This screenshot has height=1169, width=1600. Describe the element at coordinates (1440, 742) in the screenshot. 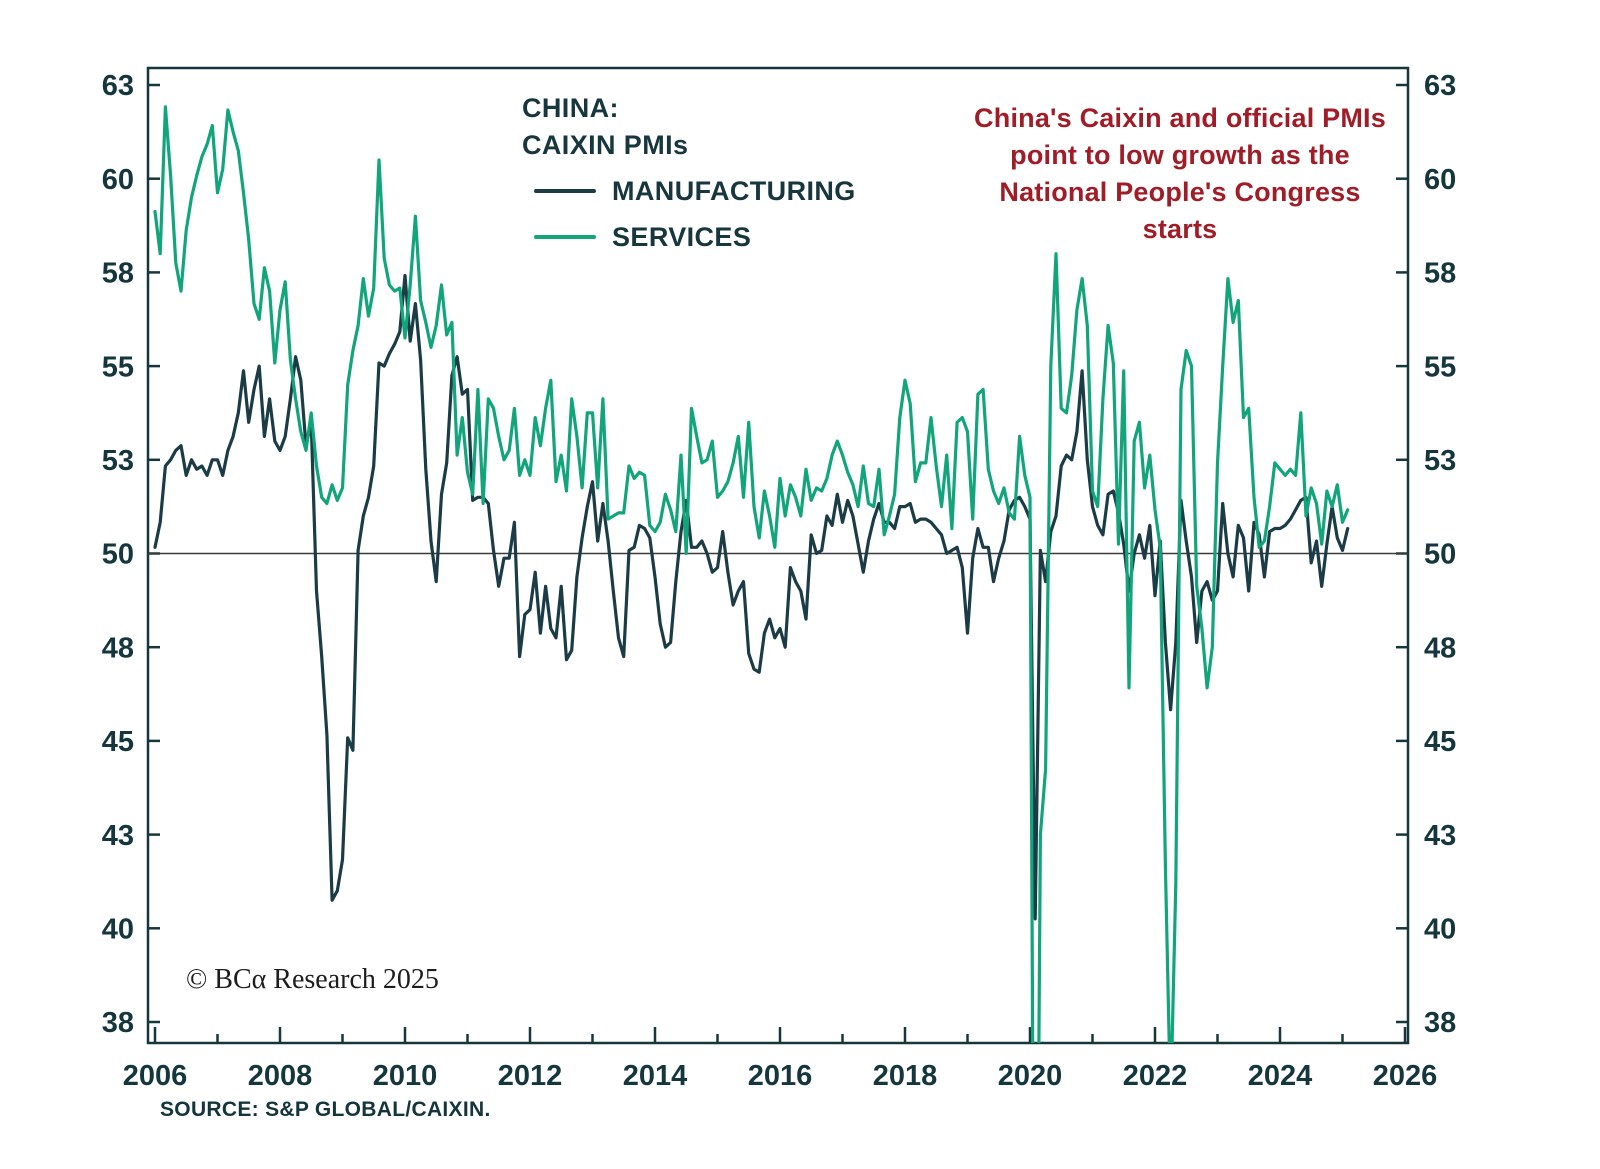

I see `y-axis-label-right: 45` at that location.